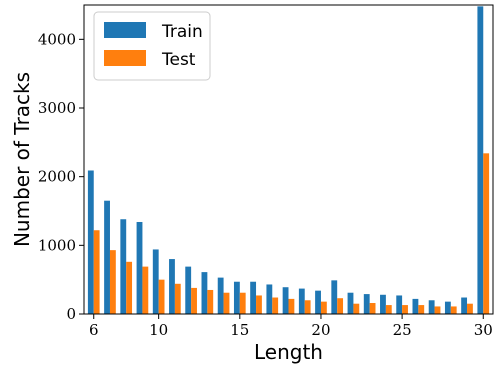  I want to click on legend-label-train: Train, so click(182, 32).